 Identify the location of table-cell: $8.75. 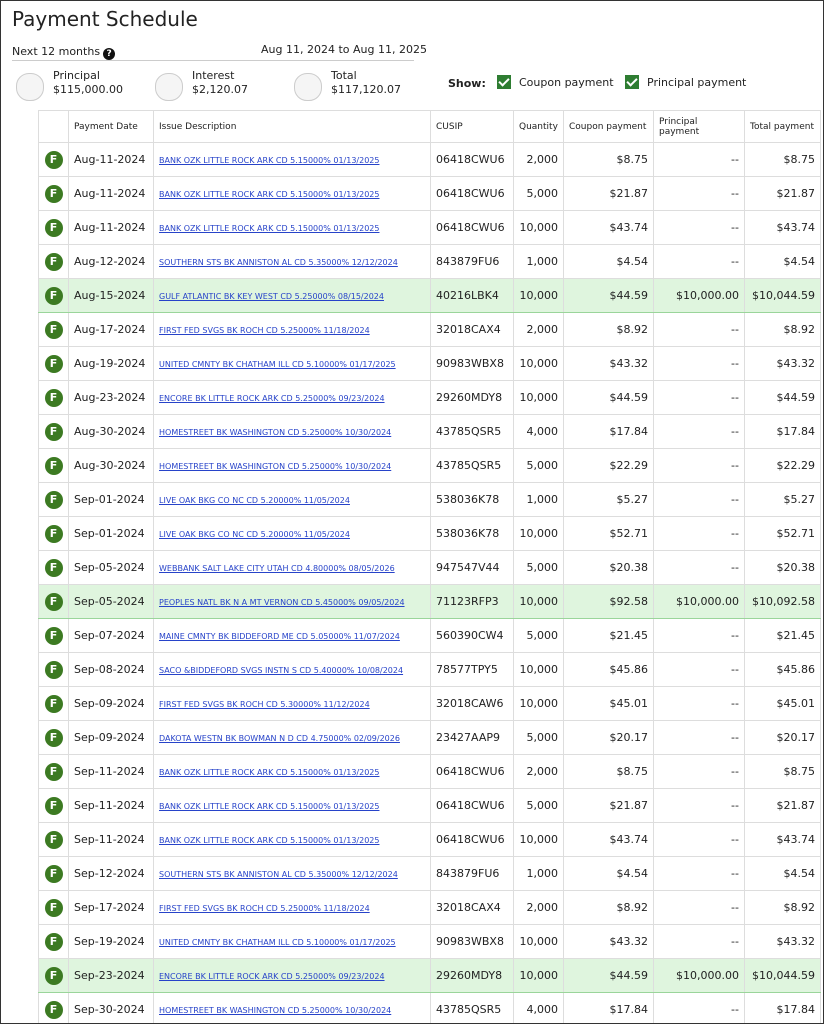
(782, 159).